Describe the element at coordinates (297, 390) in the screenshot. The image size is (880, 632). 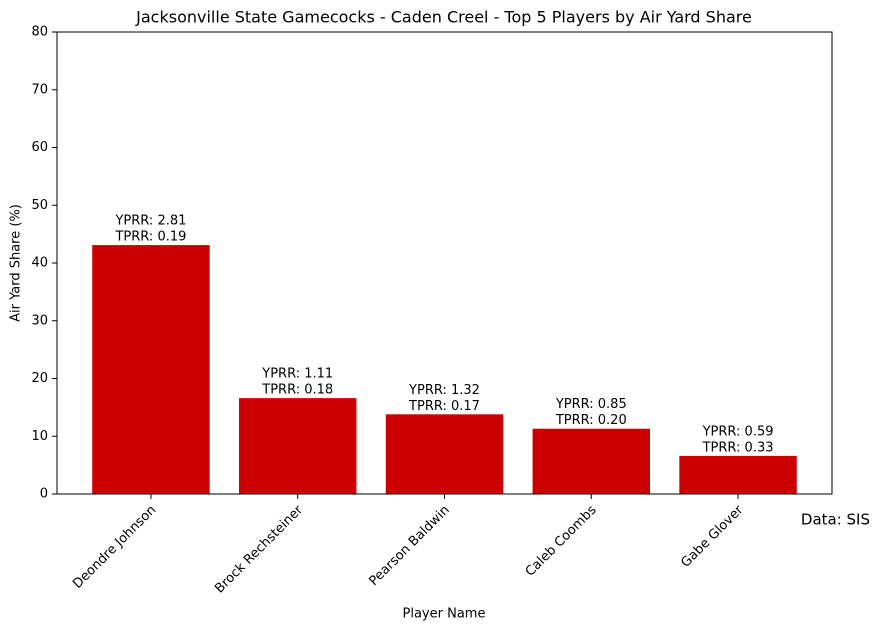
I see `bar-annotation: TPRR: 0.18` at that location.